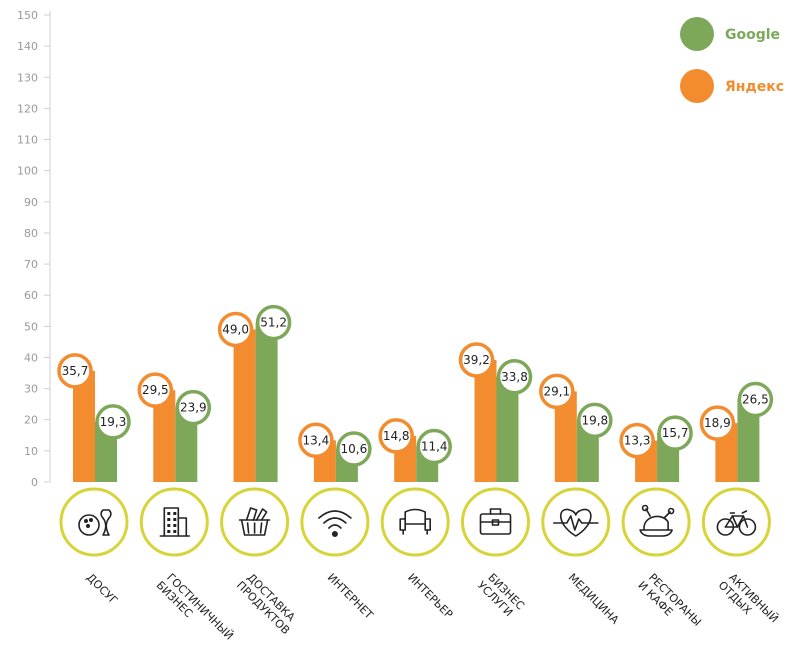  What do you see at coordinates (31, 233) in the screenshot?
I see `y-tick-label: 80` at bounding box center [31, 233].